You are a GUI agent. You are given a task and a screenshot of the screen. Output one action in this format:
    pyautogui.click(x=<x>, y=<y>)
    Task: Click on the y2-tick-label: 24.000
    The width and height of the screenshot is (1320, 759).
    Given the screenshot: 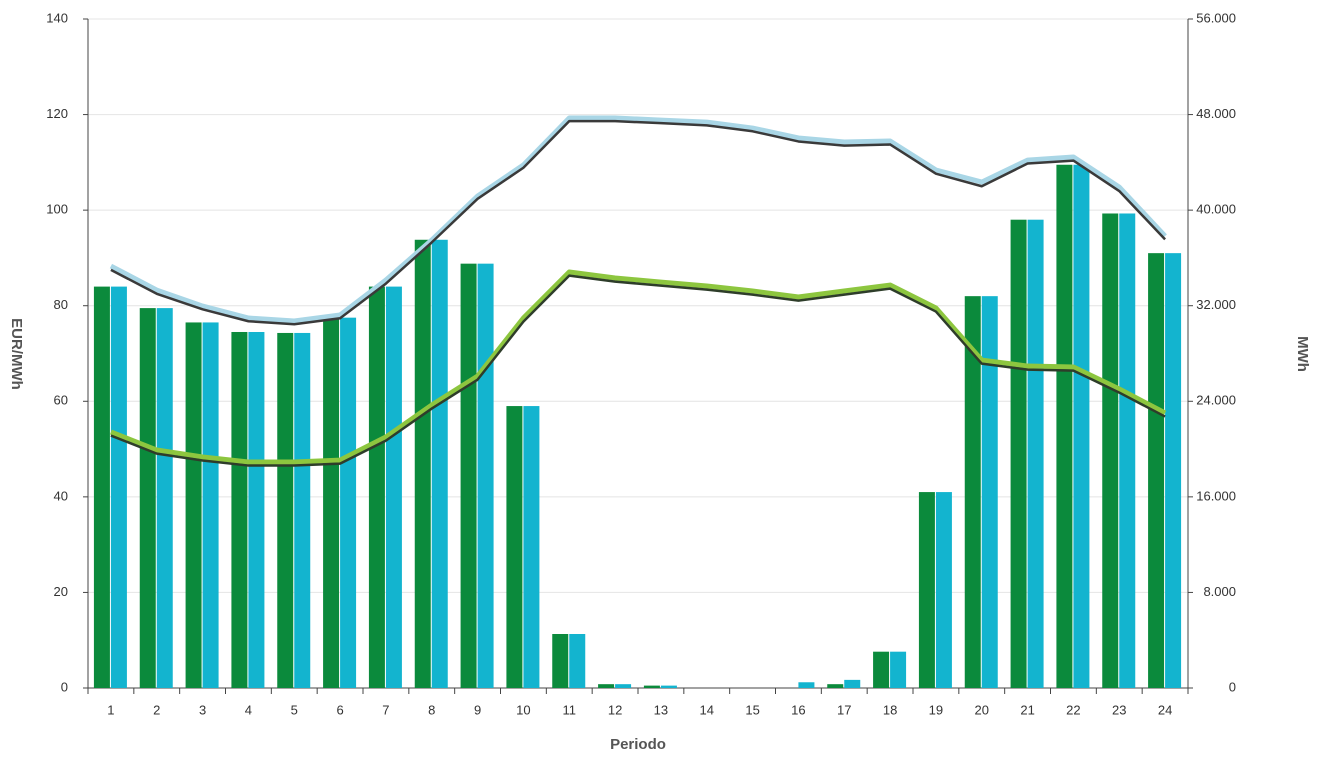 What is the action you would take?
    pyautogui.click(x=1216, y=400)
    